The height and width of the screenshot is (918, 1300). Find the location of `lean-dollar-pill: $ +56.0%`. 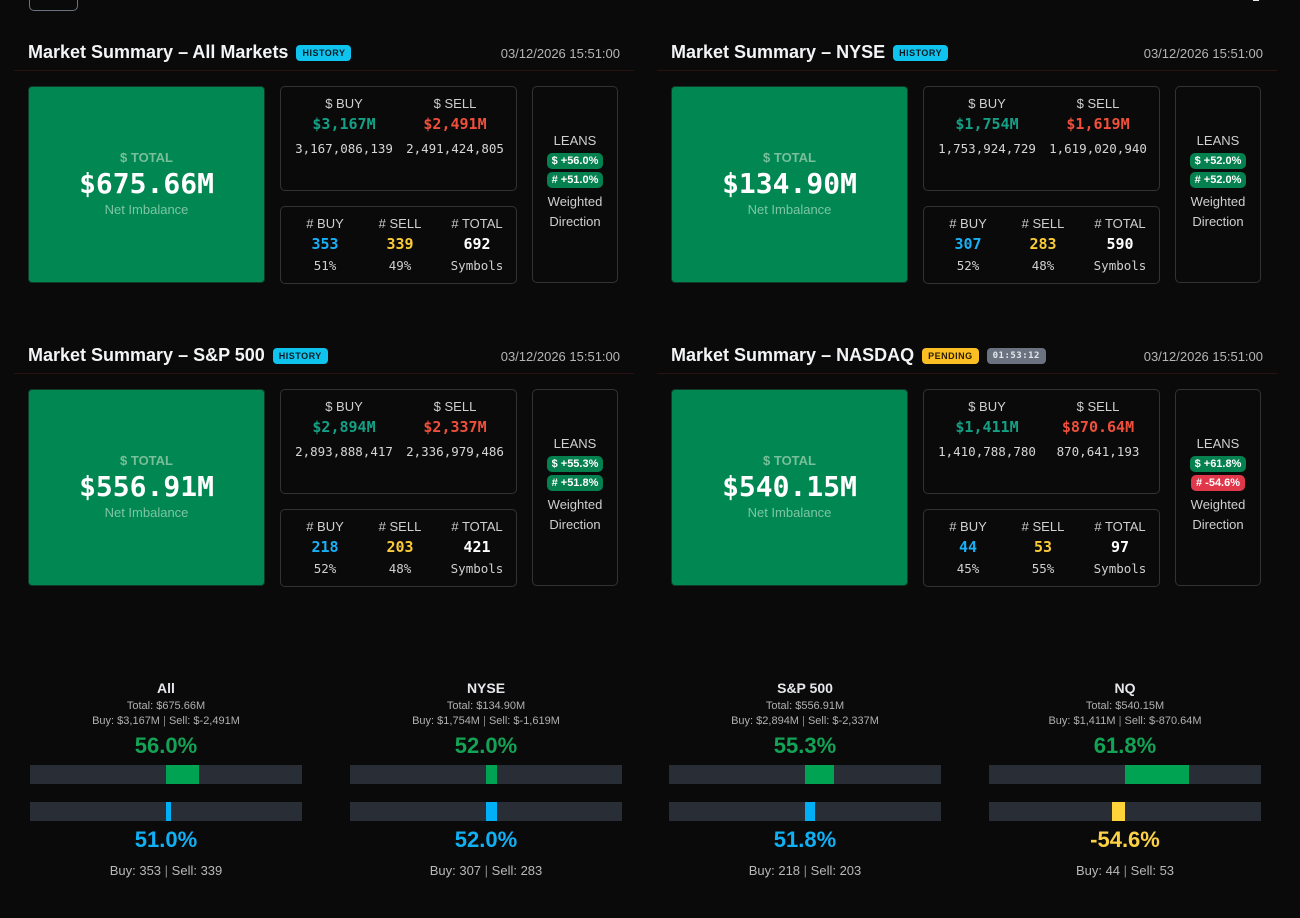

lean-dollar-pill: $ +56.0% is located at coordinates (575, 161).